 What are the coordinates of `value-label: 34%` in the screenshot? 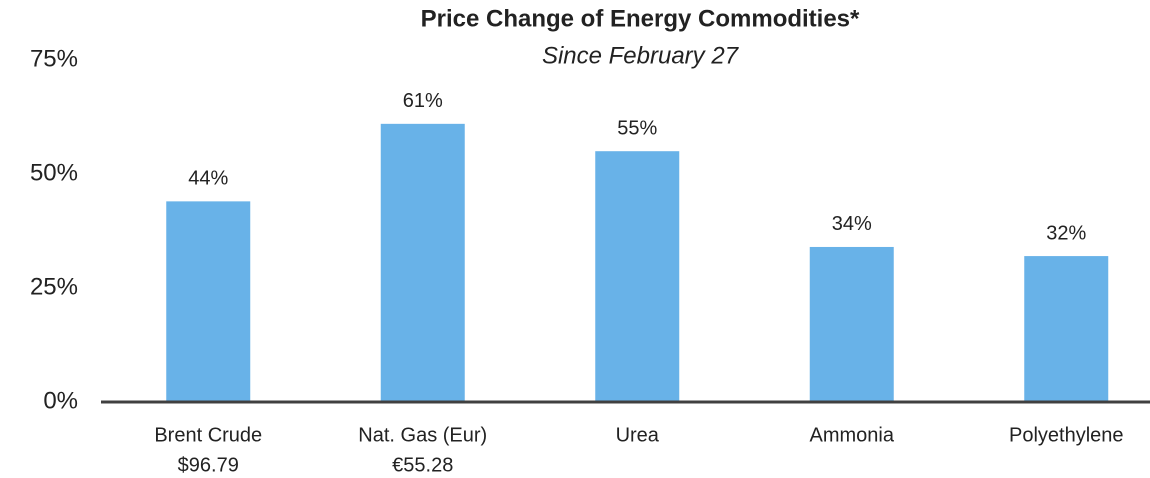 It's located at (852, 224).